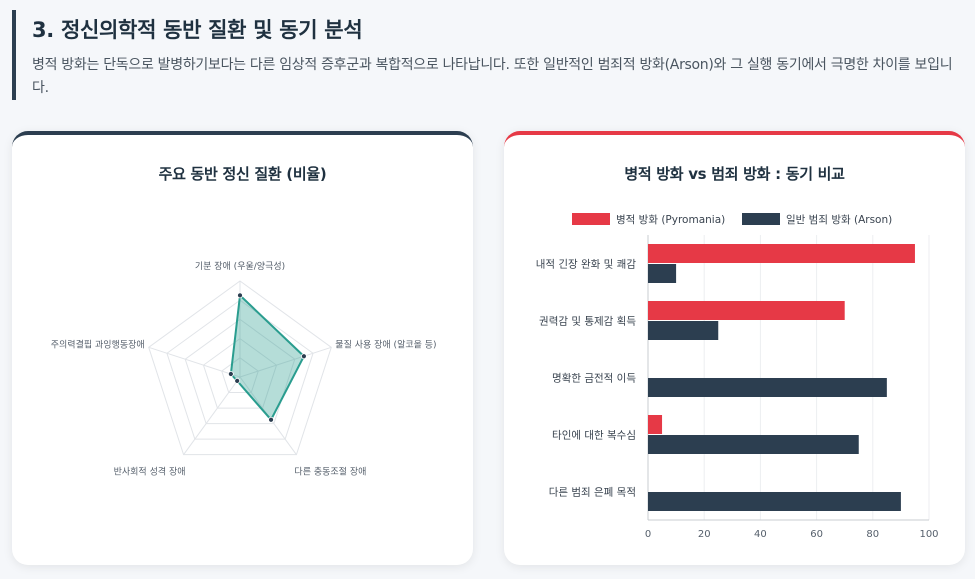 The height and width of the screenshot is (579, 975). What do you see at coordinates (760, 534) in the screenshot?
I see `bar-x-tick-label: 40` at bounding box center [760, 534].